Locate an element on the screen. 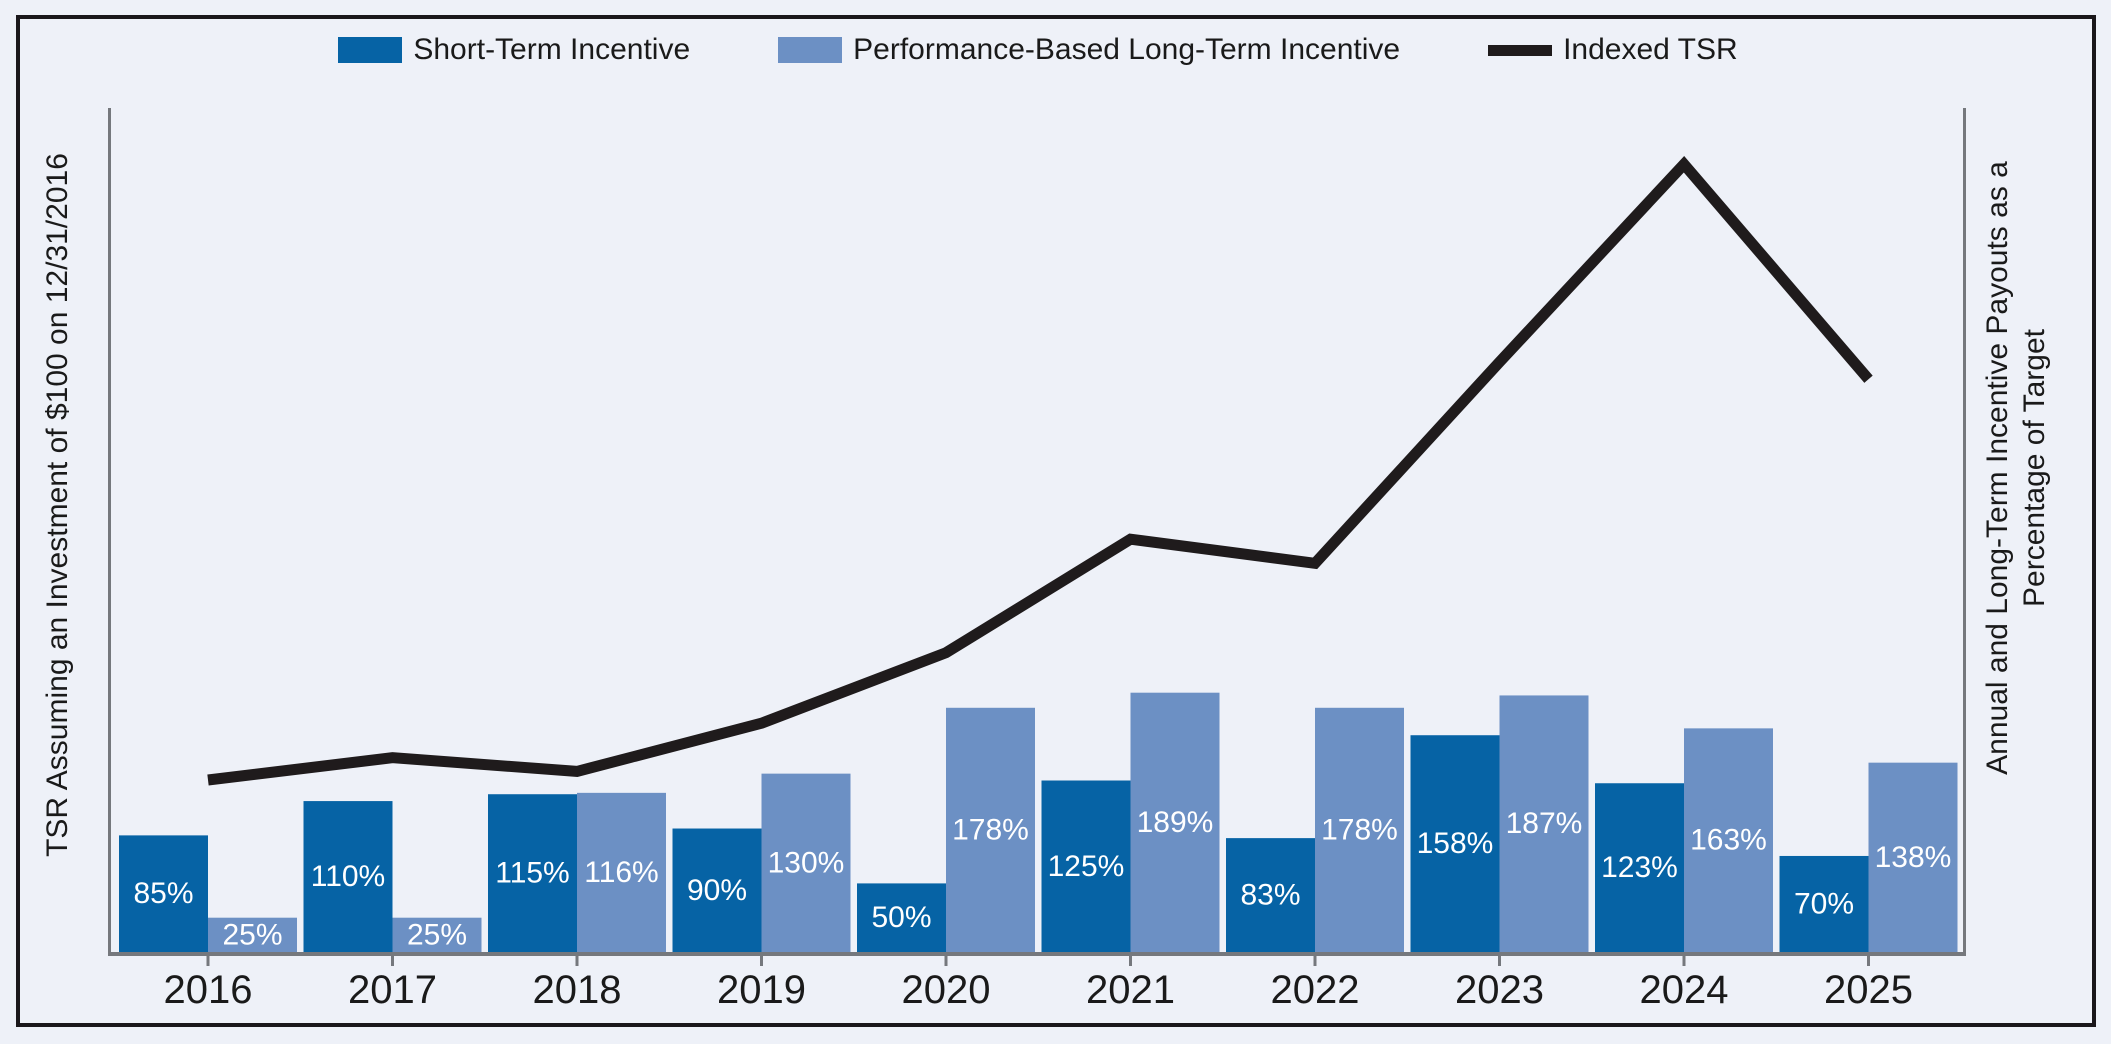  year-label-2025: 2025 is located at coordinates (1868, 990).